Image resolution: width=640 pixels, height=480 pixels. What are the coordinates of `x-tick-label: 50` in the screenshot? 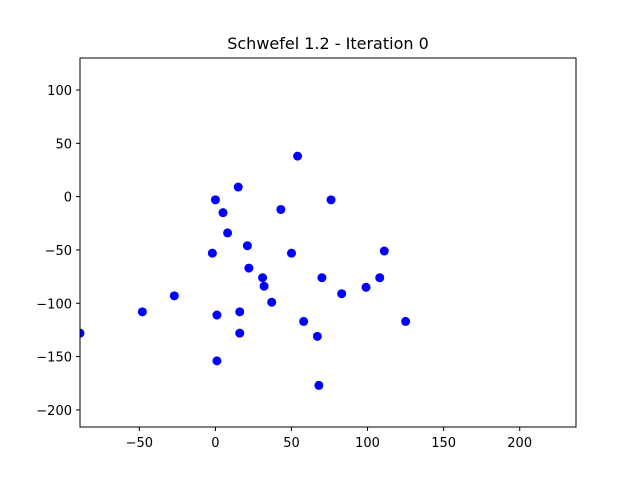 It's located at (291, 443).